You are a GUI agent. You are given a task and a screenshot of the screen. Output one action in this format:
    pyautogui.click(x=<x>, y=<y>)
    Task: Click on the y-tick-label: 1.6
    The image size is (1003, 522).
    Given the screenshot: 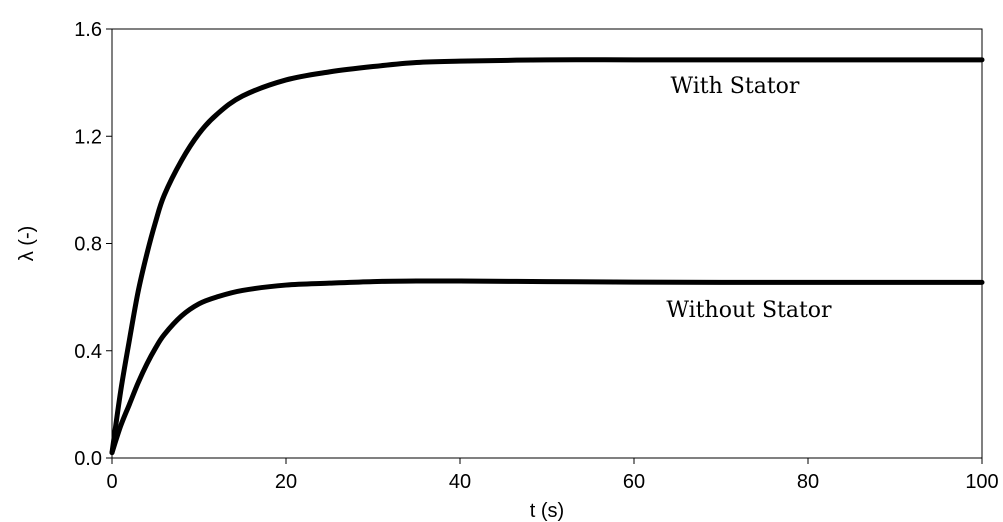 What is the action you would take?
    pyautogui.click(x=88, y=30)
    